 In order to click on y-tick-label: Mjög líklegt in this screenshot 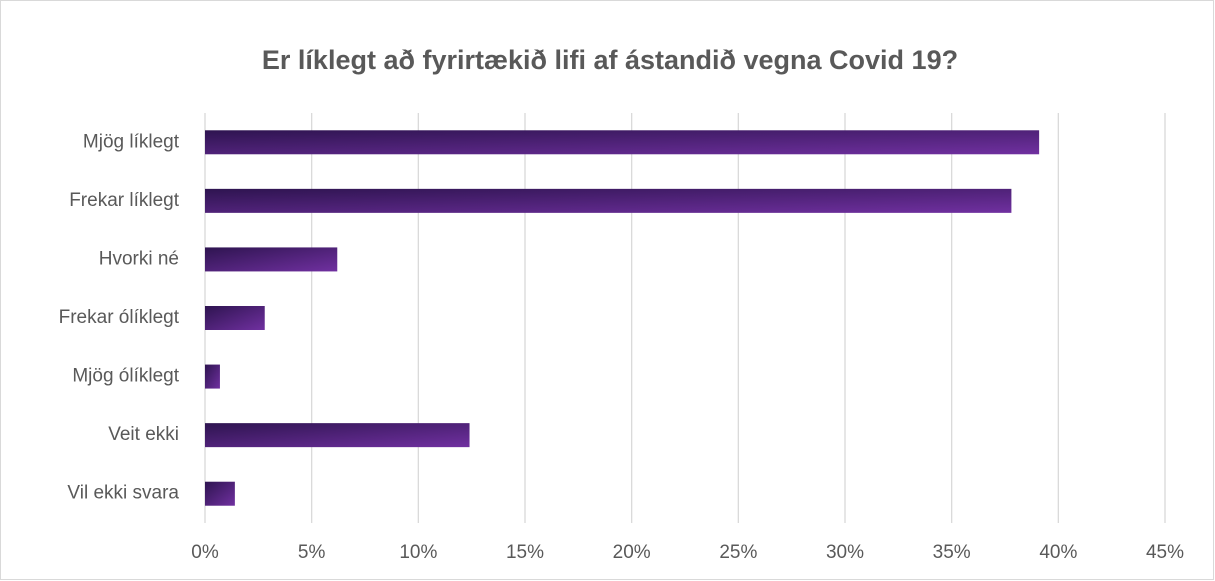, I will do `click(131, 141)`.